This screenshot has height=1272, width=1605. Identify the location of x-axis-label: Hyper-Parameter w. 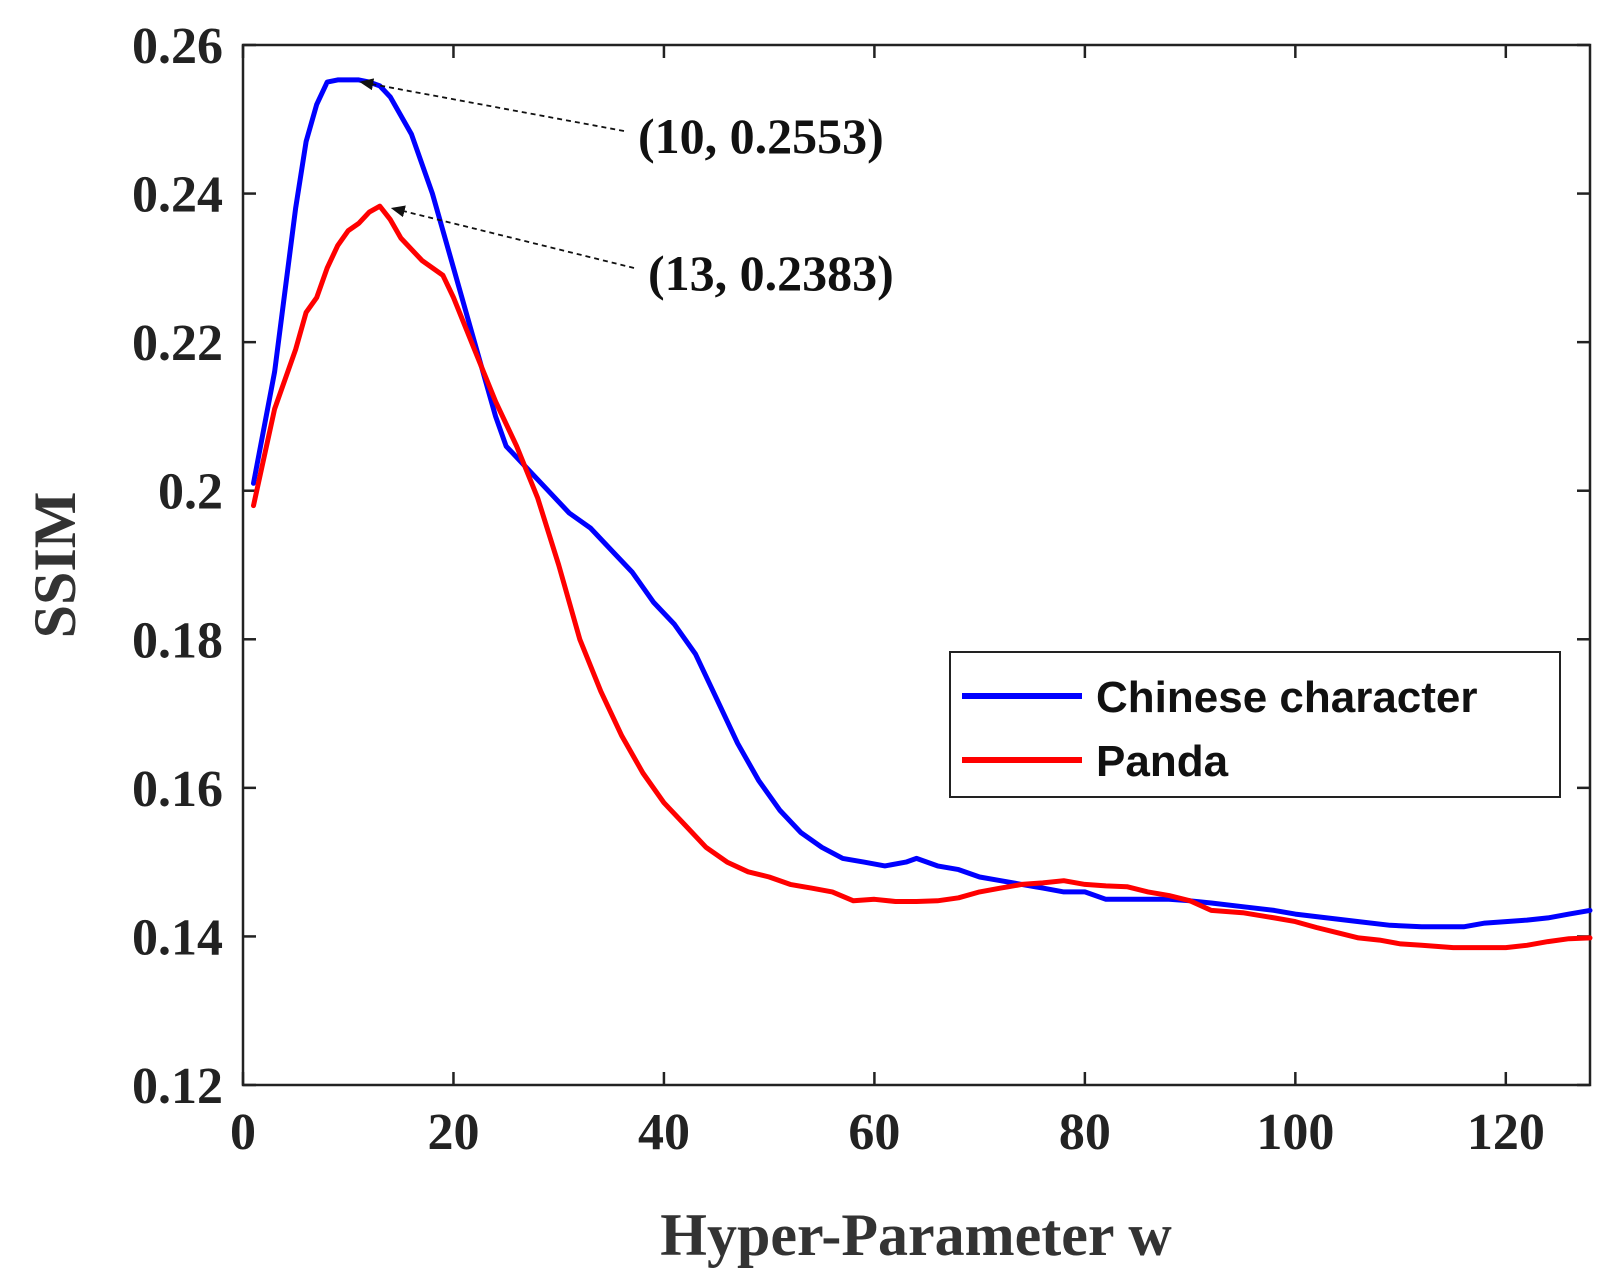
(916, 1235).